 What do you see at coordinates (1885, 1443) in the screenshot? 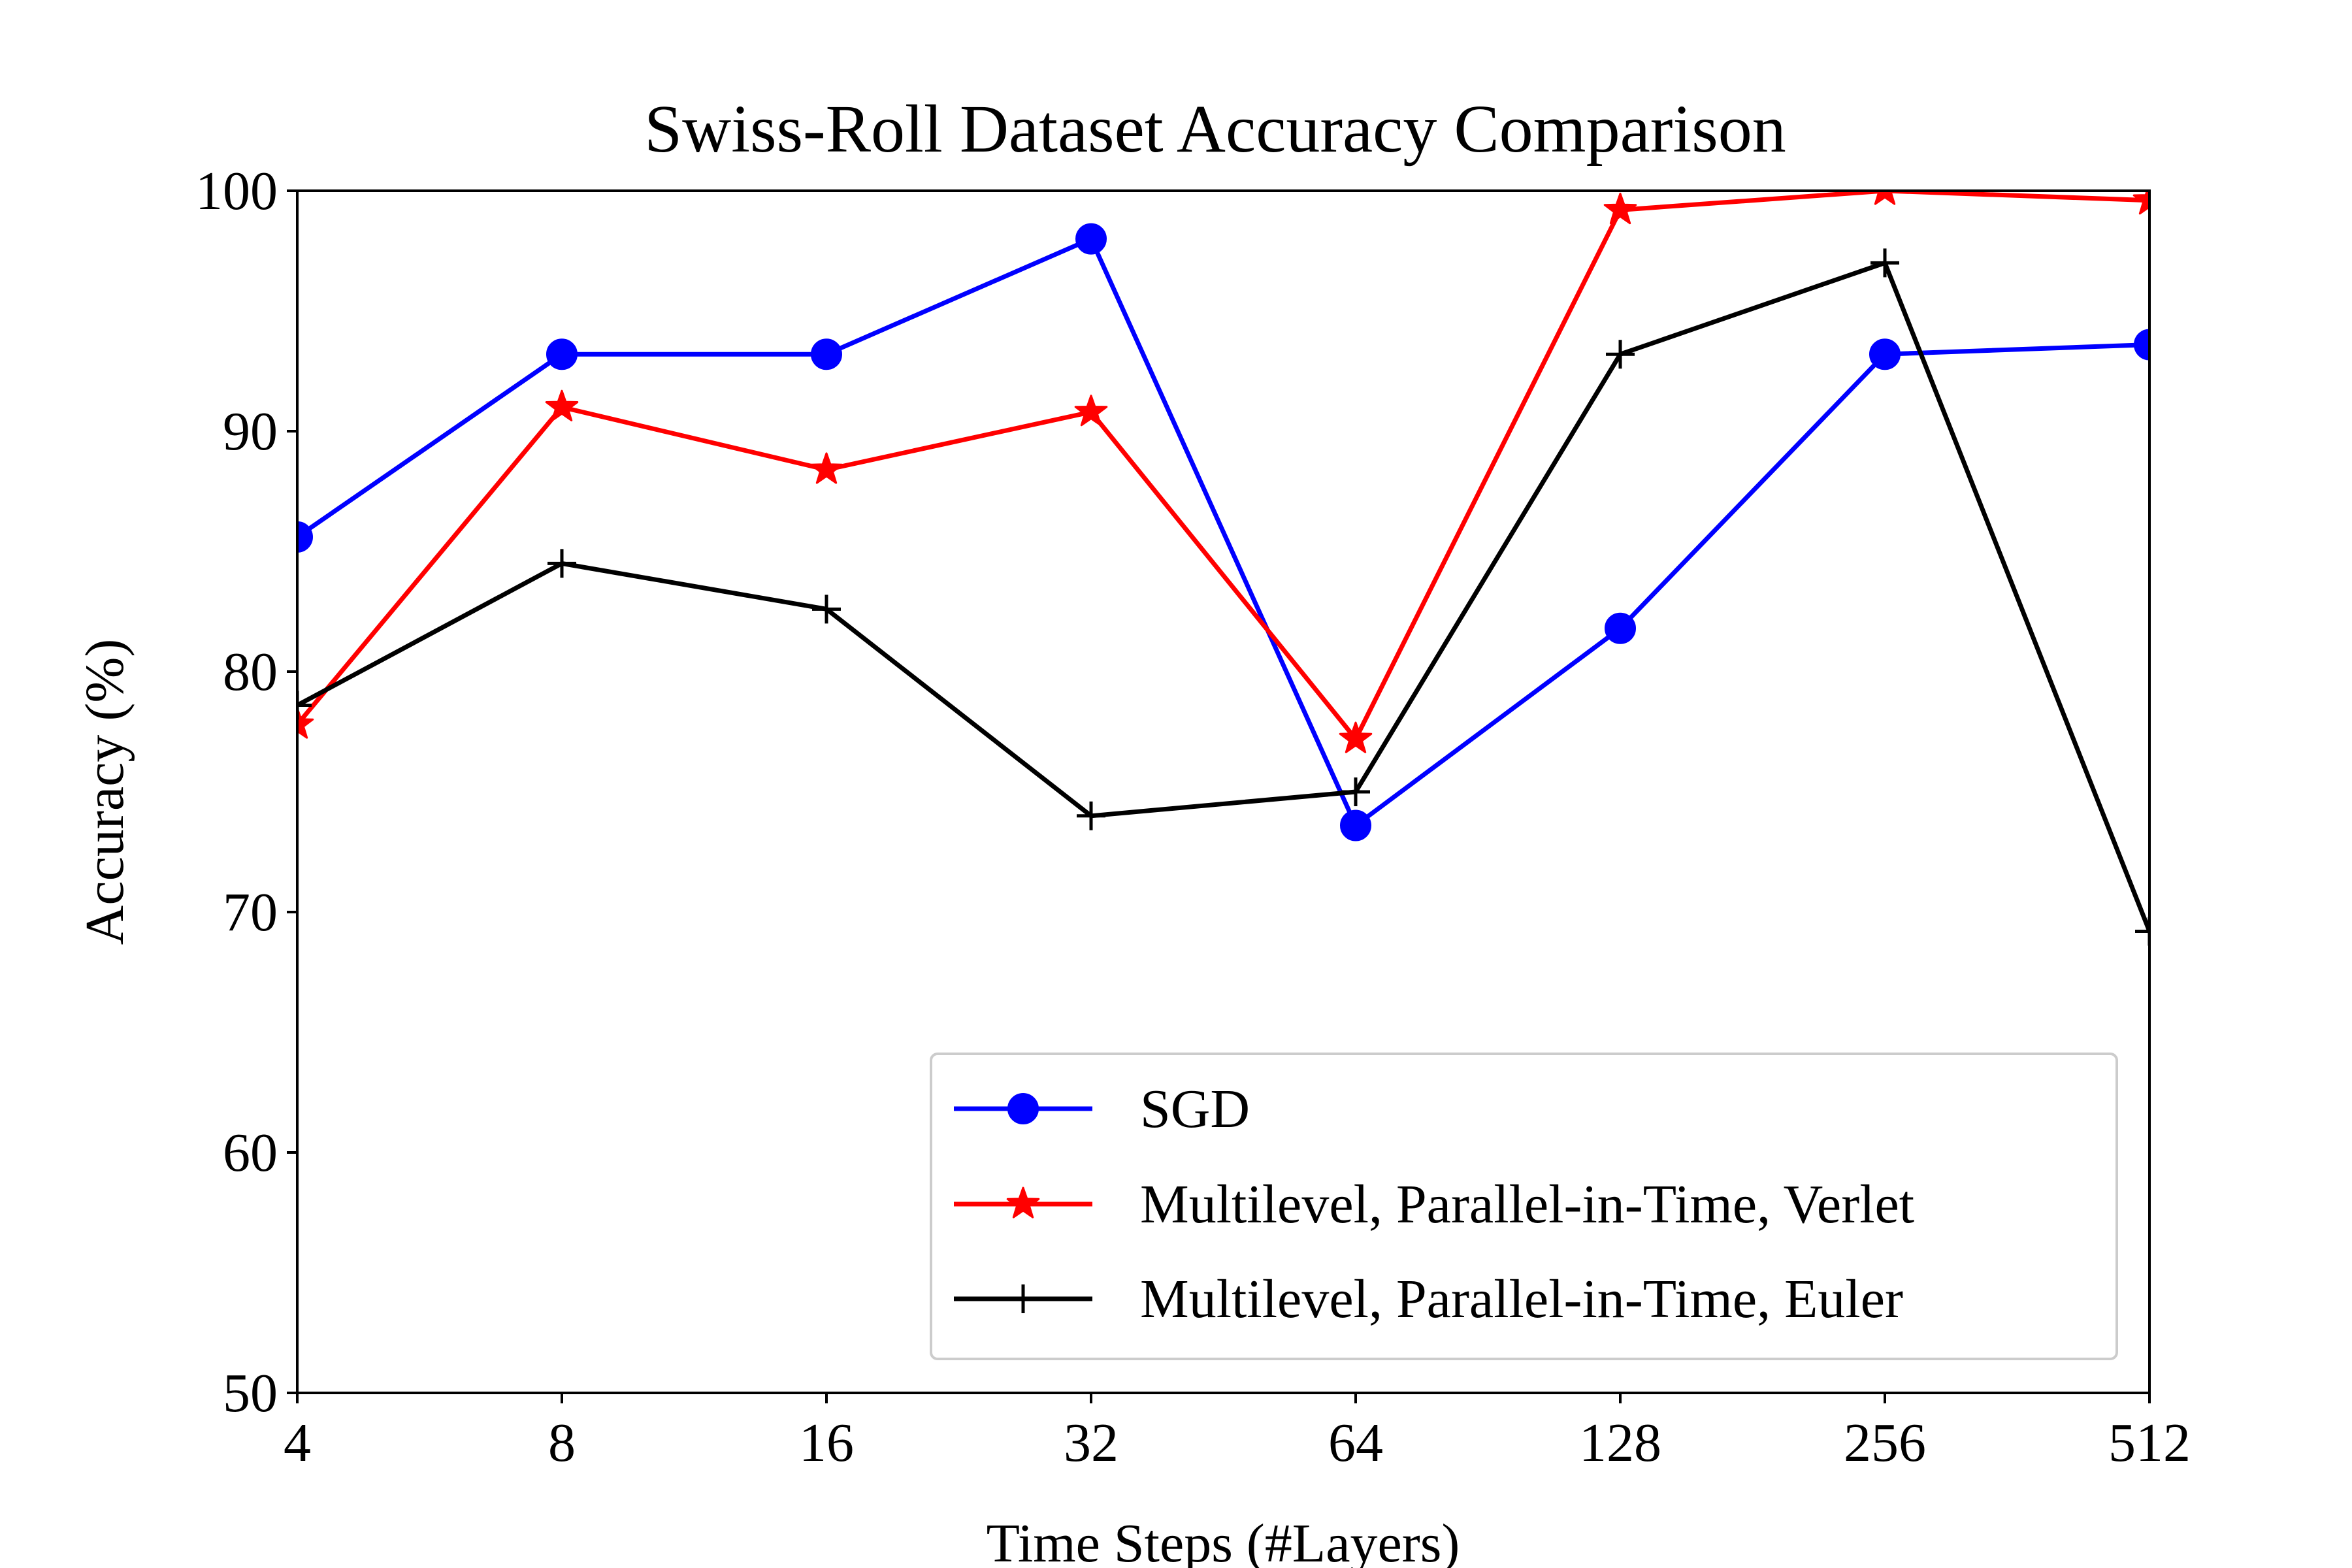
I see `x-tick-label: 256` at bounding box center [1885, 1443].